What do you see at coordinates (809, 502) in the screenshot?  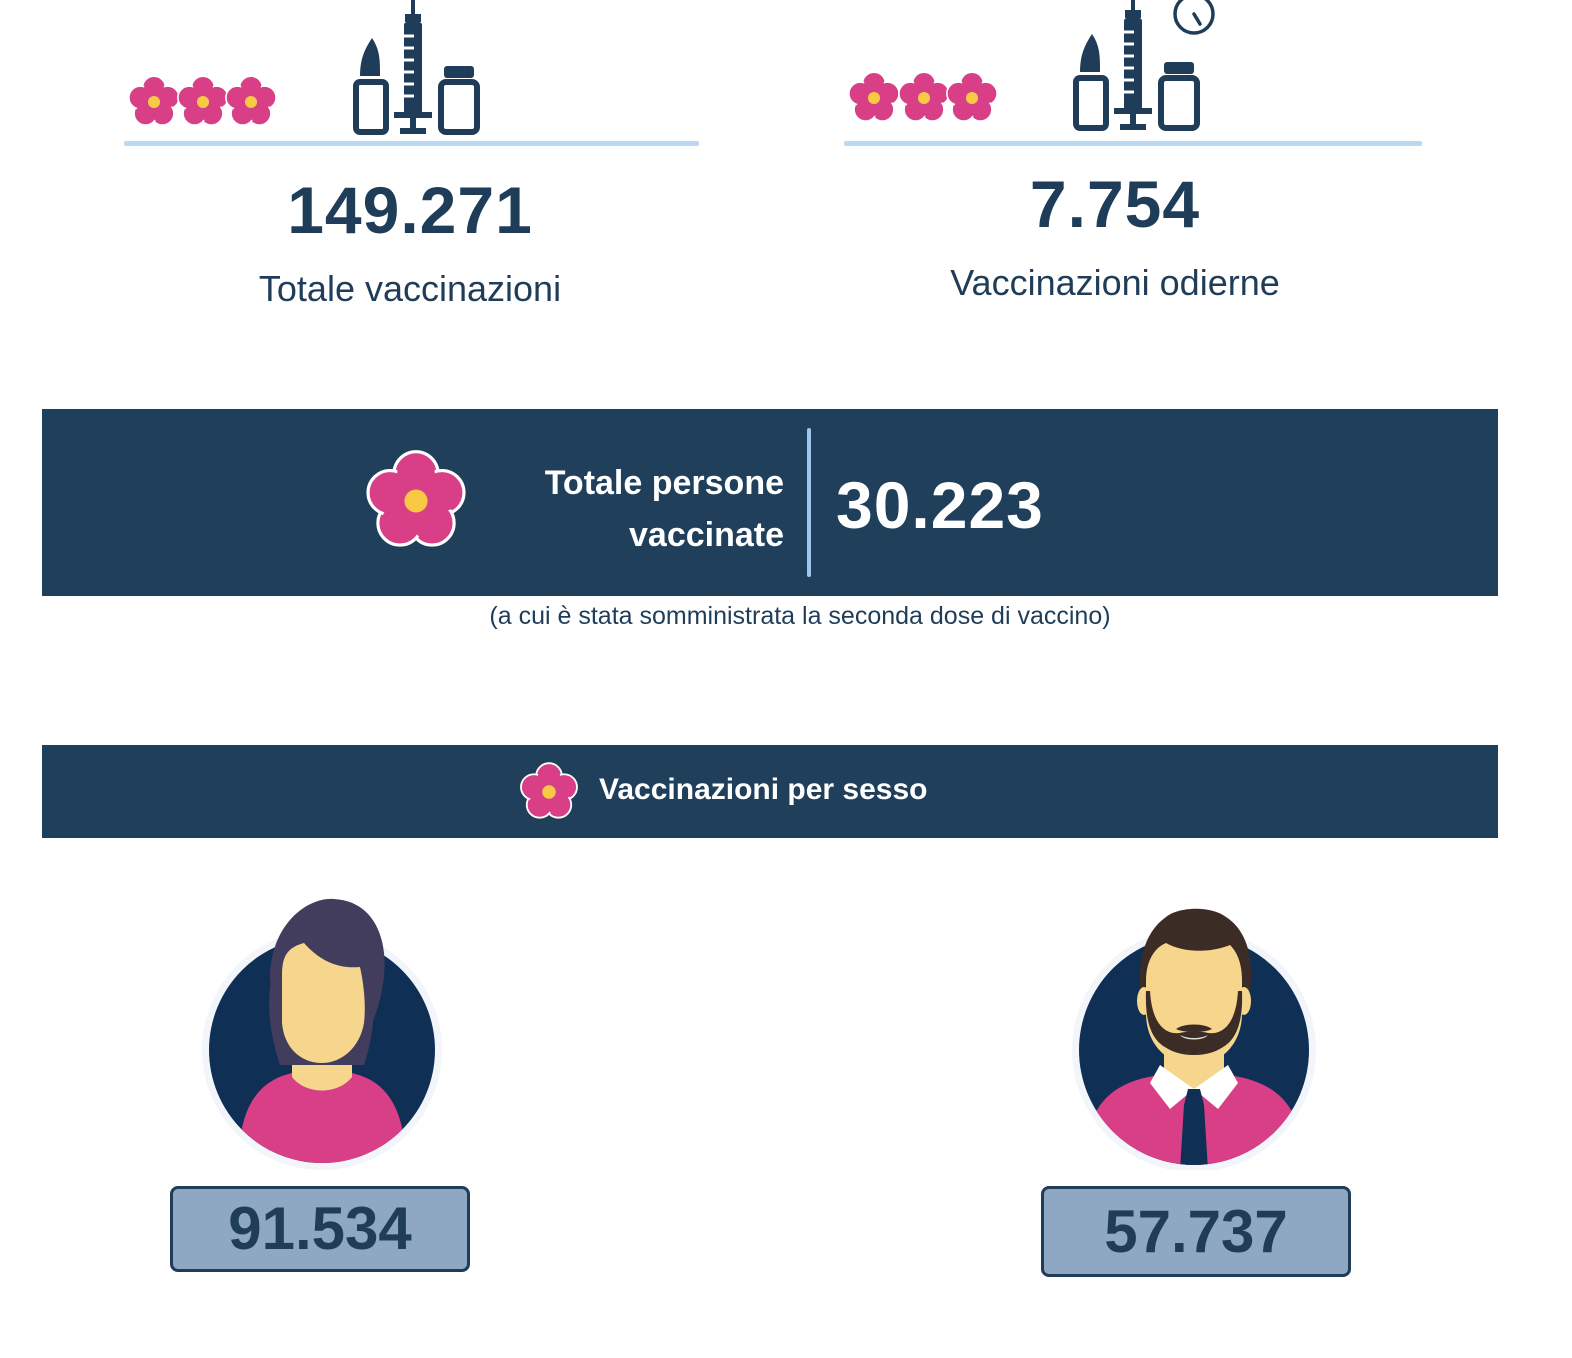 I see `banner-divider` at bounding box center [809, 502].